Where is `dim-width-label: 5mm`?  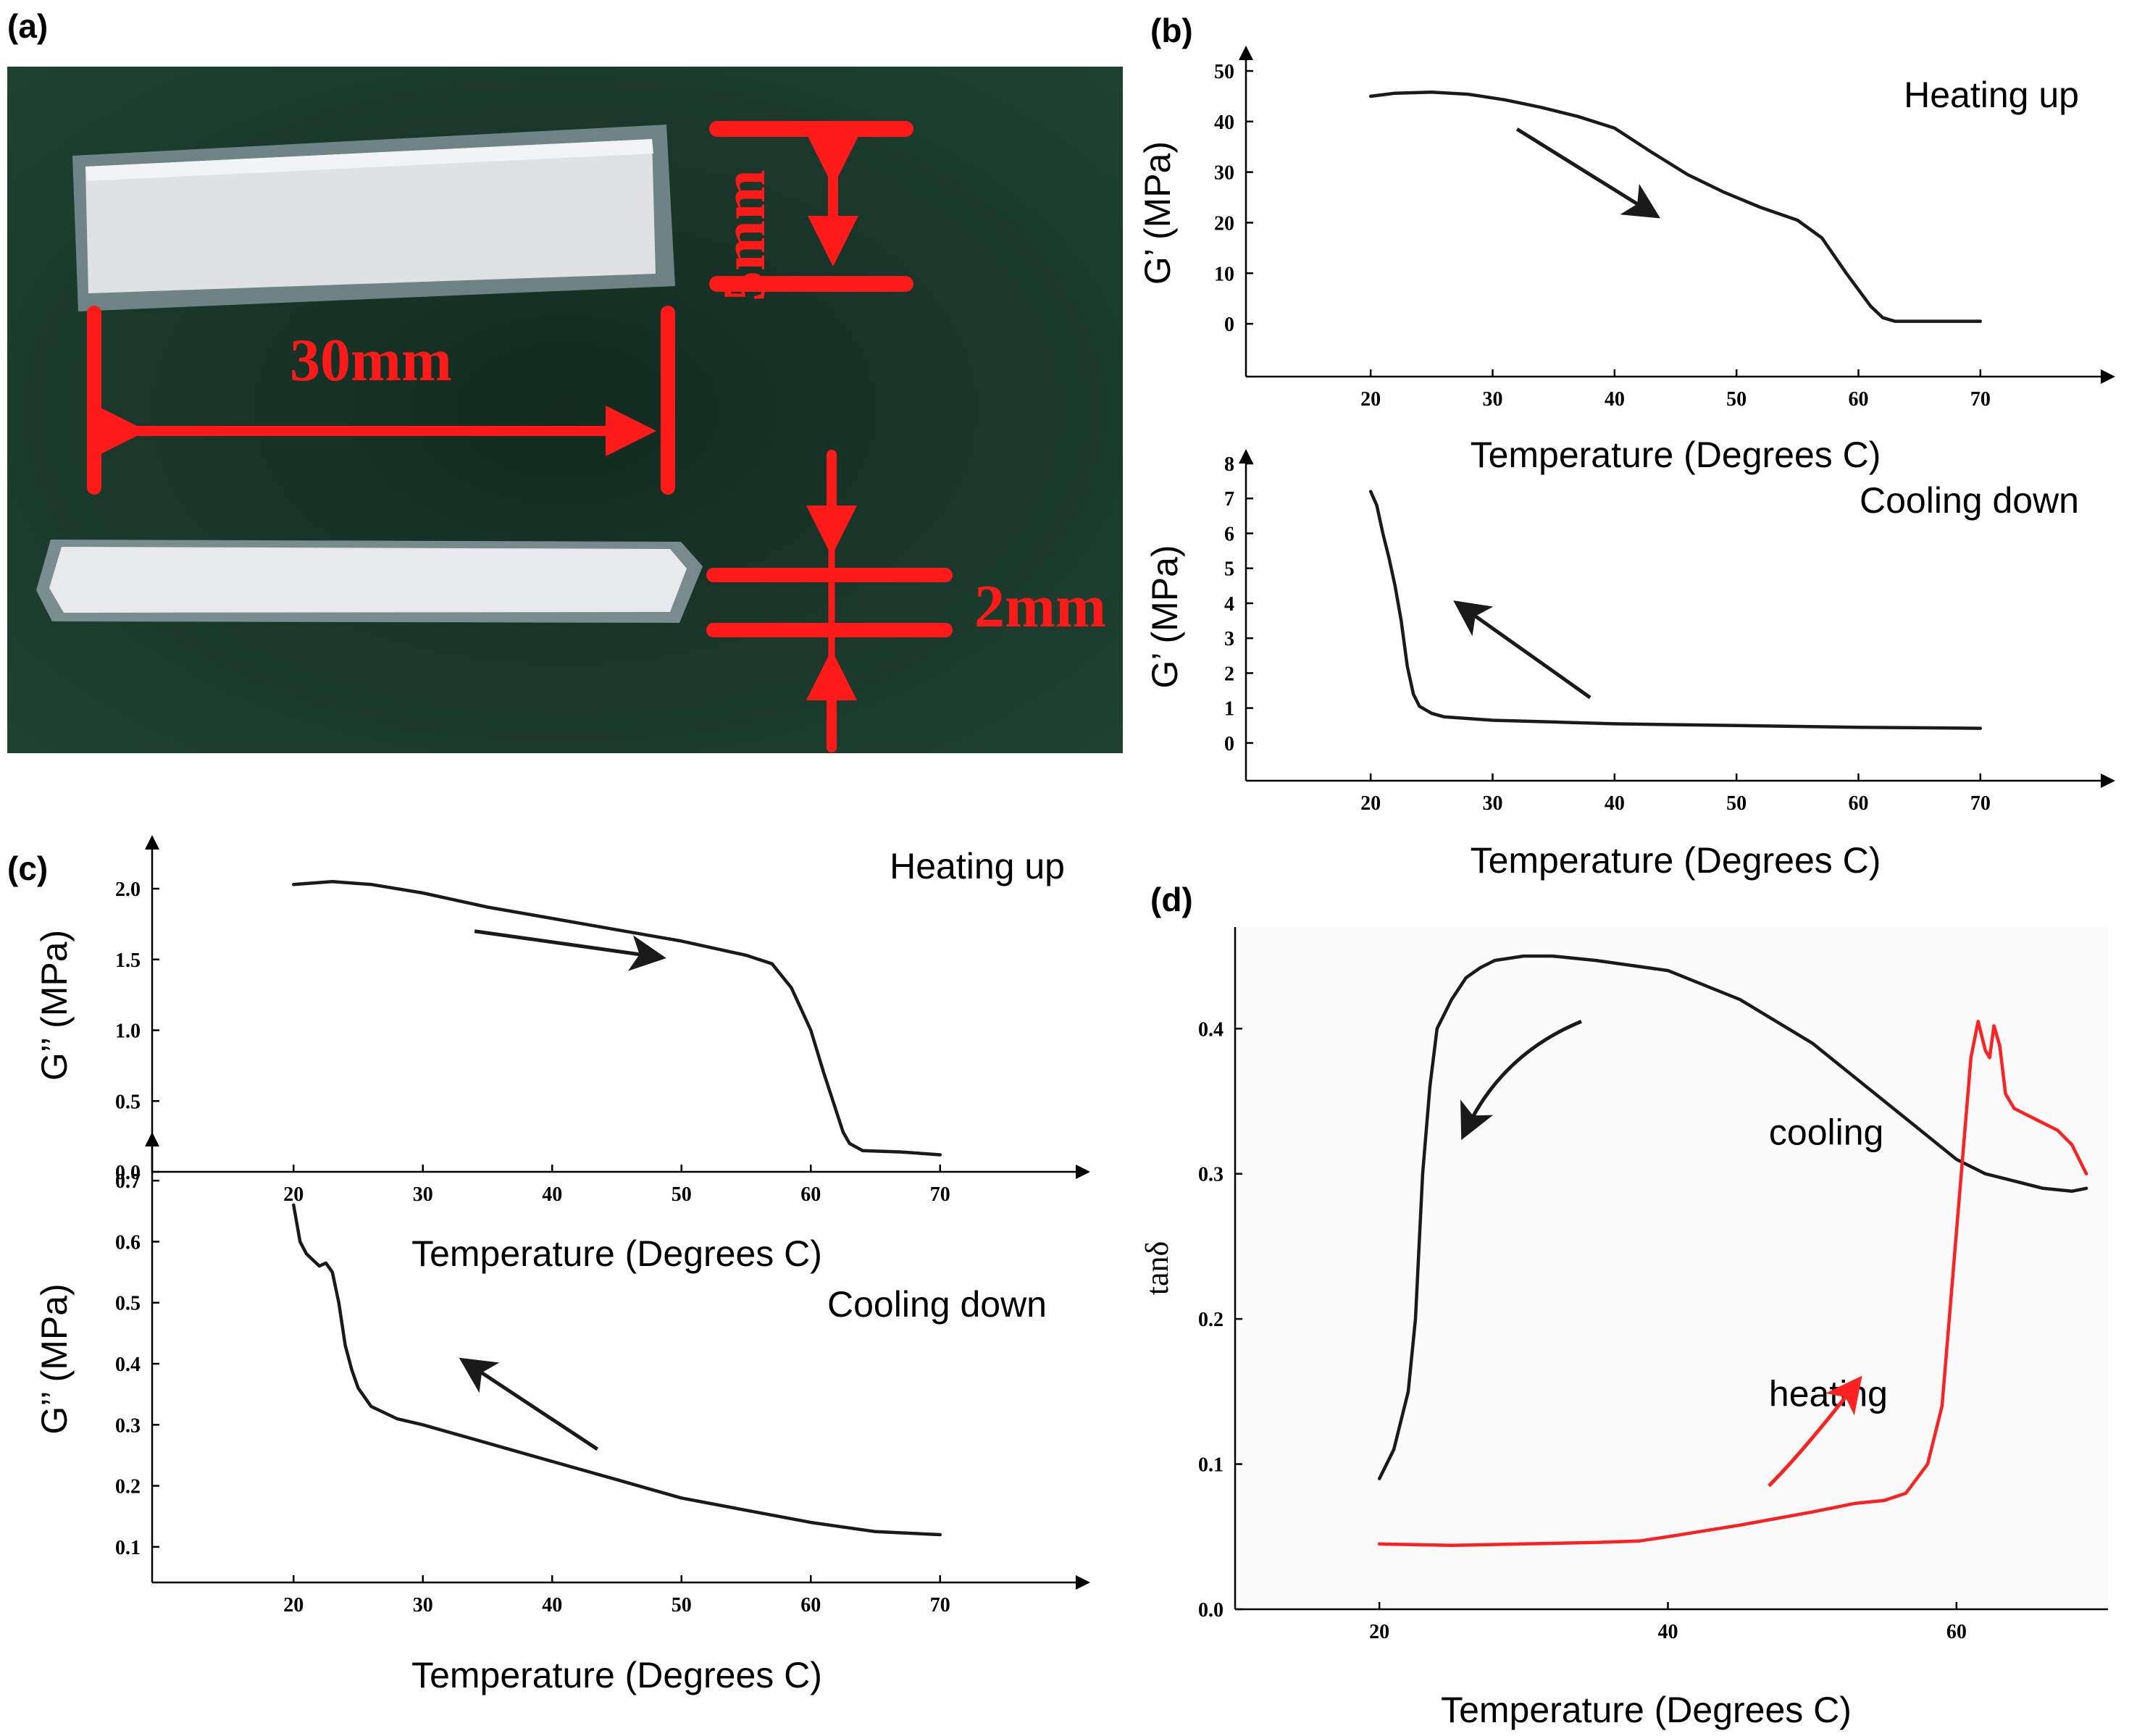 dim-width-label: 5mm is located at coordinates (745, 235).